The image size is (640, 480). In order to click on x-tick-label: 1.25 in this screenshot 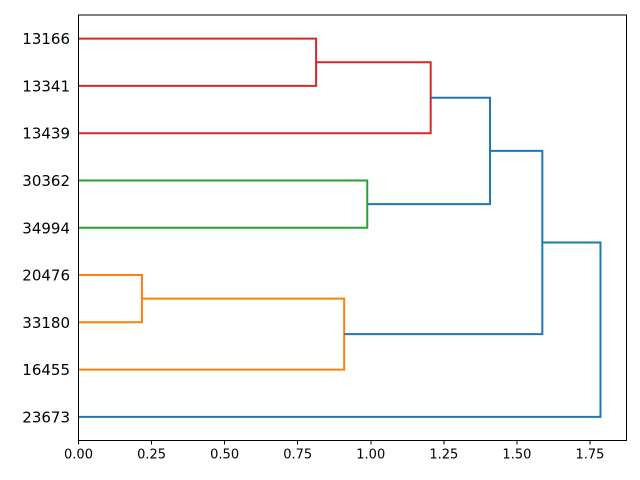, I will do `click(443, 455)`.